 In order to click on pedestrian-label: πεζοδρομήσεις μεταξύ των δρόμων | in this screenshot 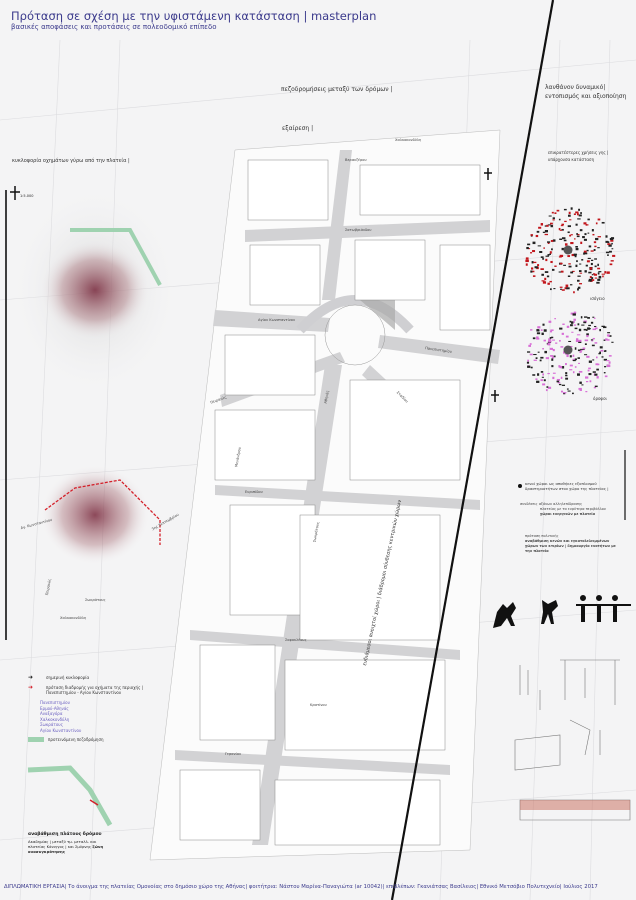, I will do `click(337, 89)`.